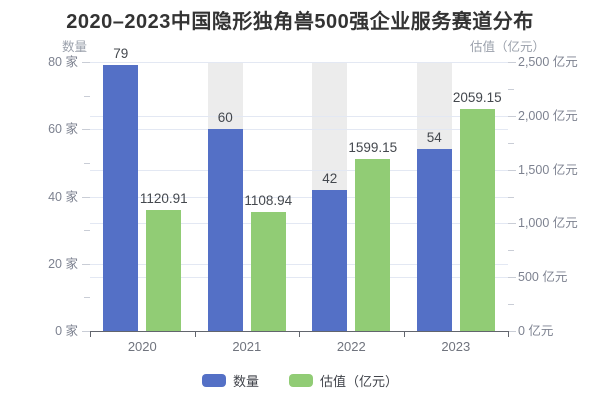 Image resolution: width=600 pixels, height=400 pixels. What do you see at coordinates (230, 380) in the screenshot?
I see `legend-item-count: 数量` at bounding box center [230, 380].